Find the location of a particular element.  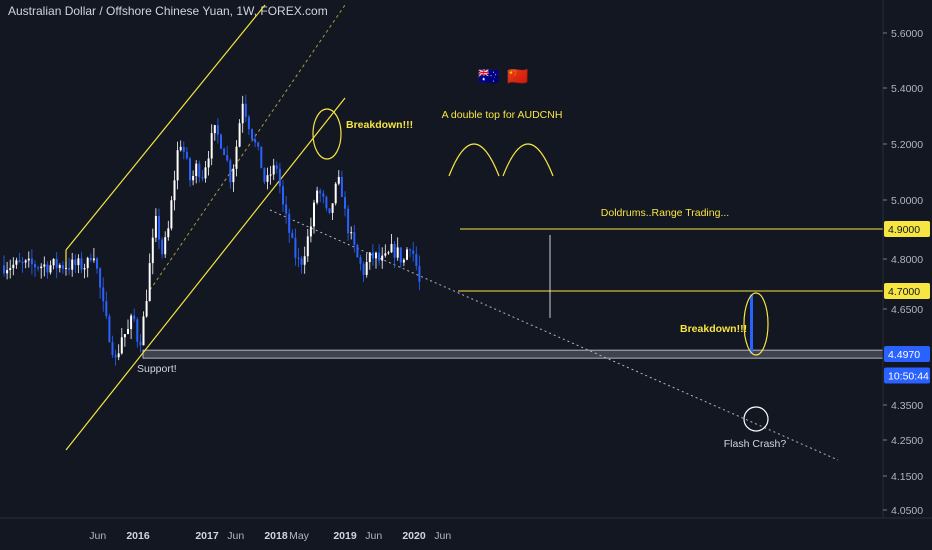

breakdown-label-2: Breakdown!!! is located at coordinates (713, 329).